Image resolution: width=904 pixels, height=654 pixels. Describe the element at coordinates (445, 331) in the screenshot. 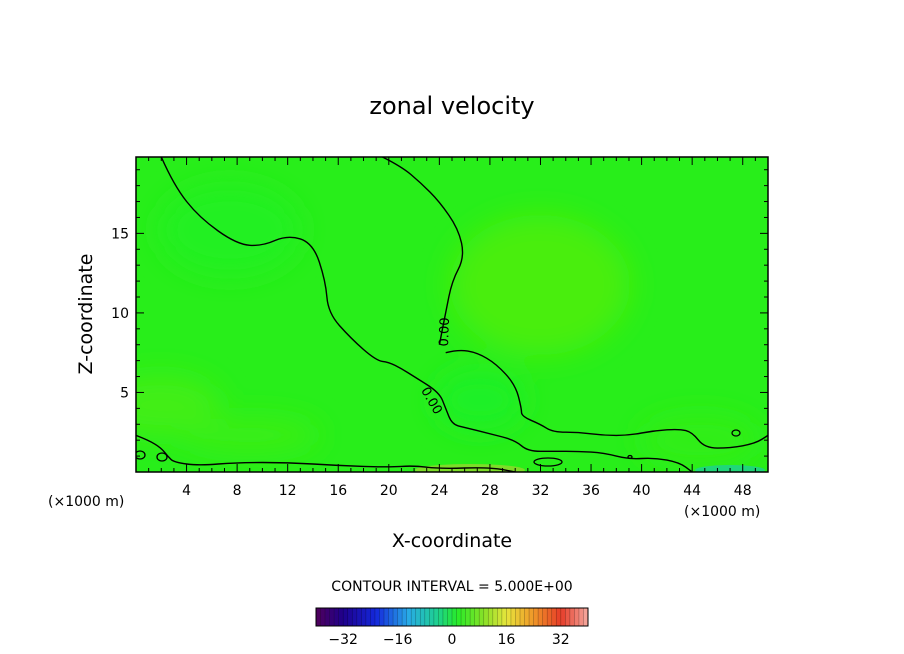

I see `contour-label-upper: 0.00` at that location.